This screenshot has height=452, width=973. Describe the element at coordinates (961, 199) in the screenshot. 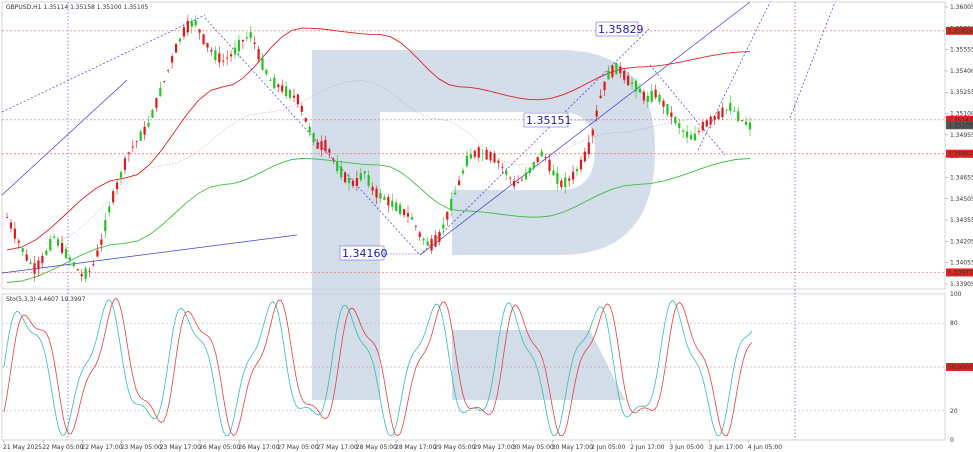

I see `price-tick-label: 1.34505` at that location.